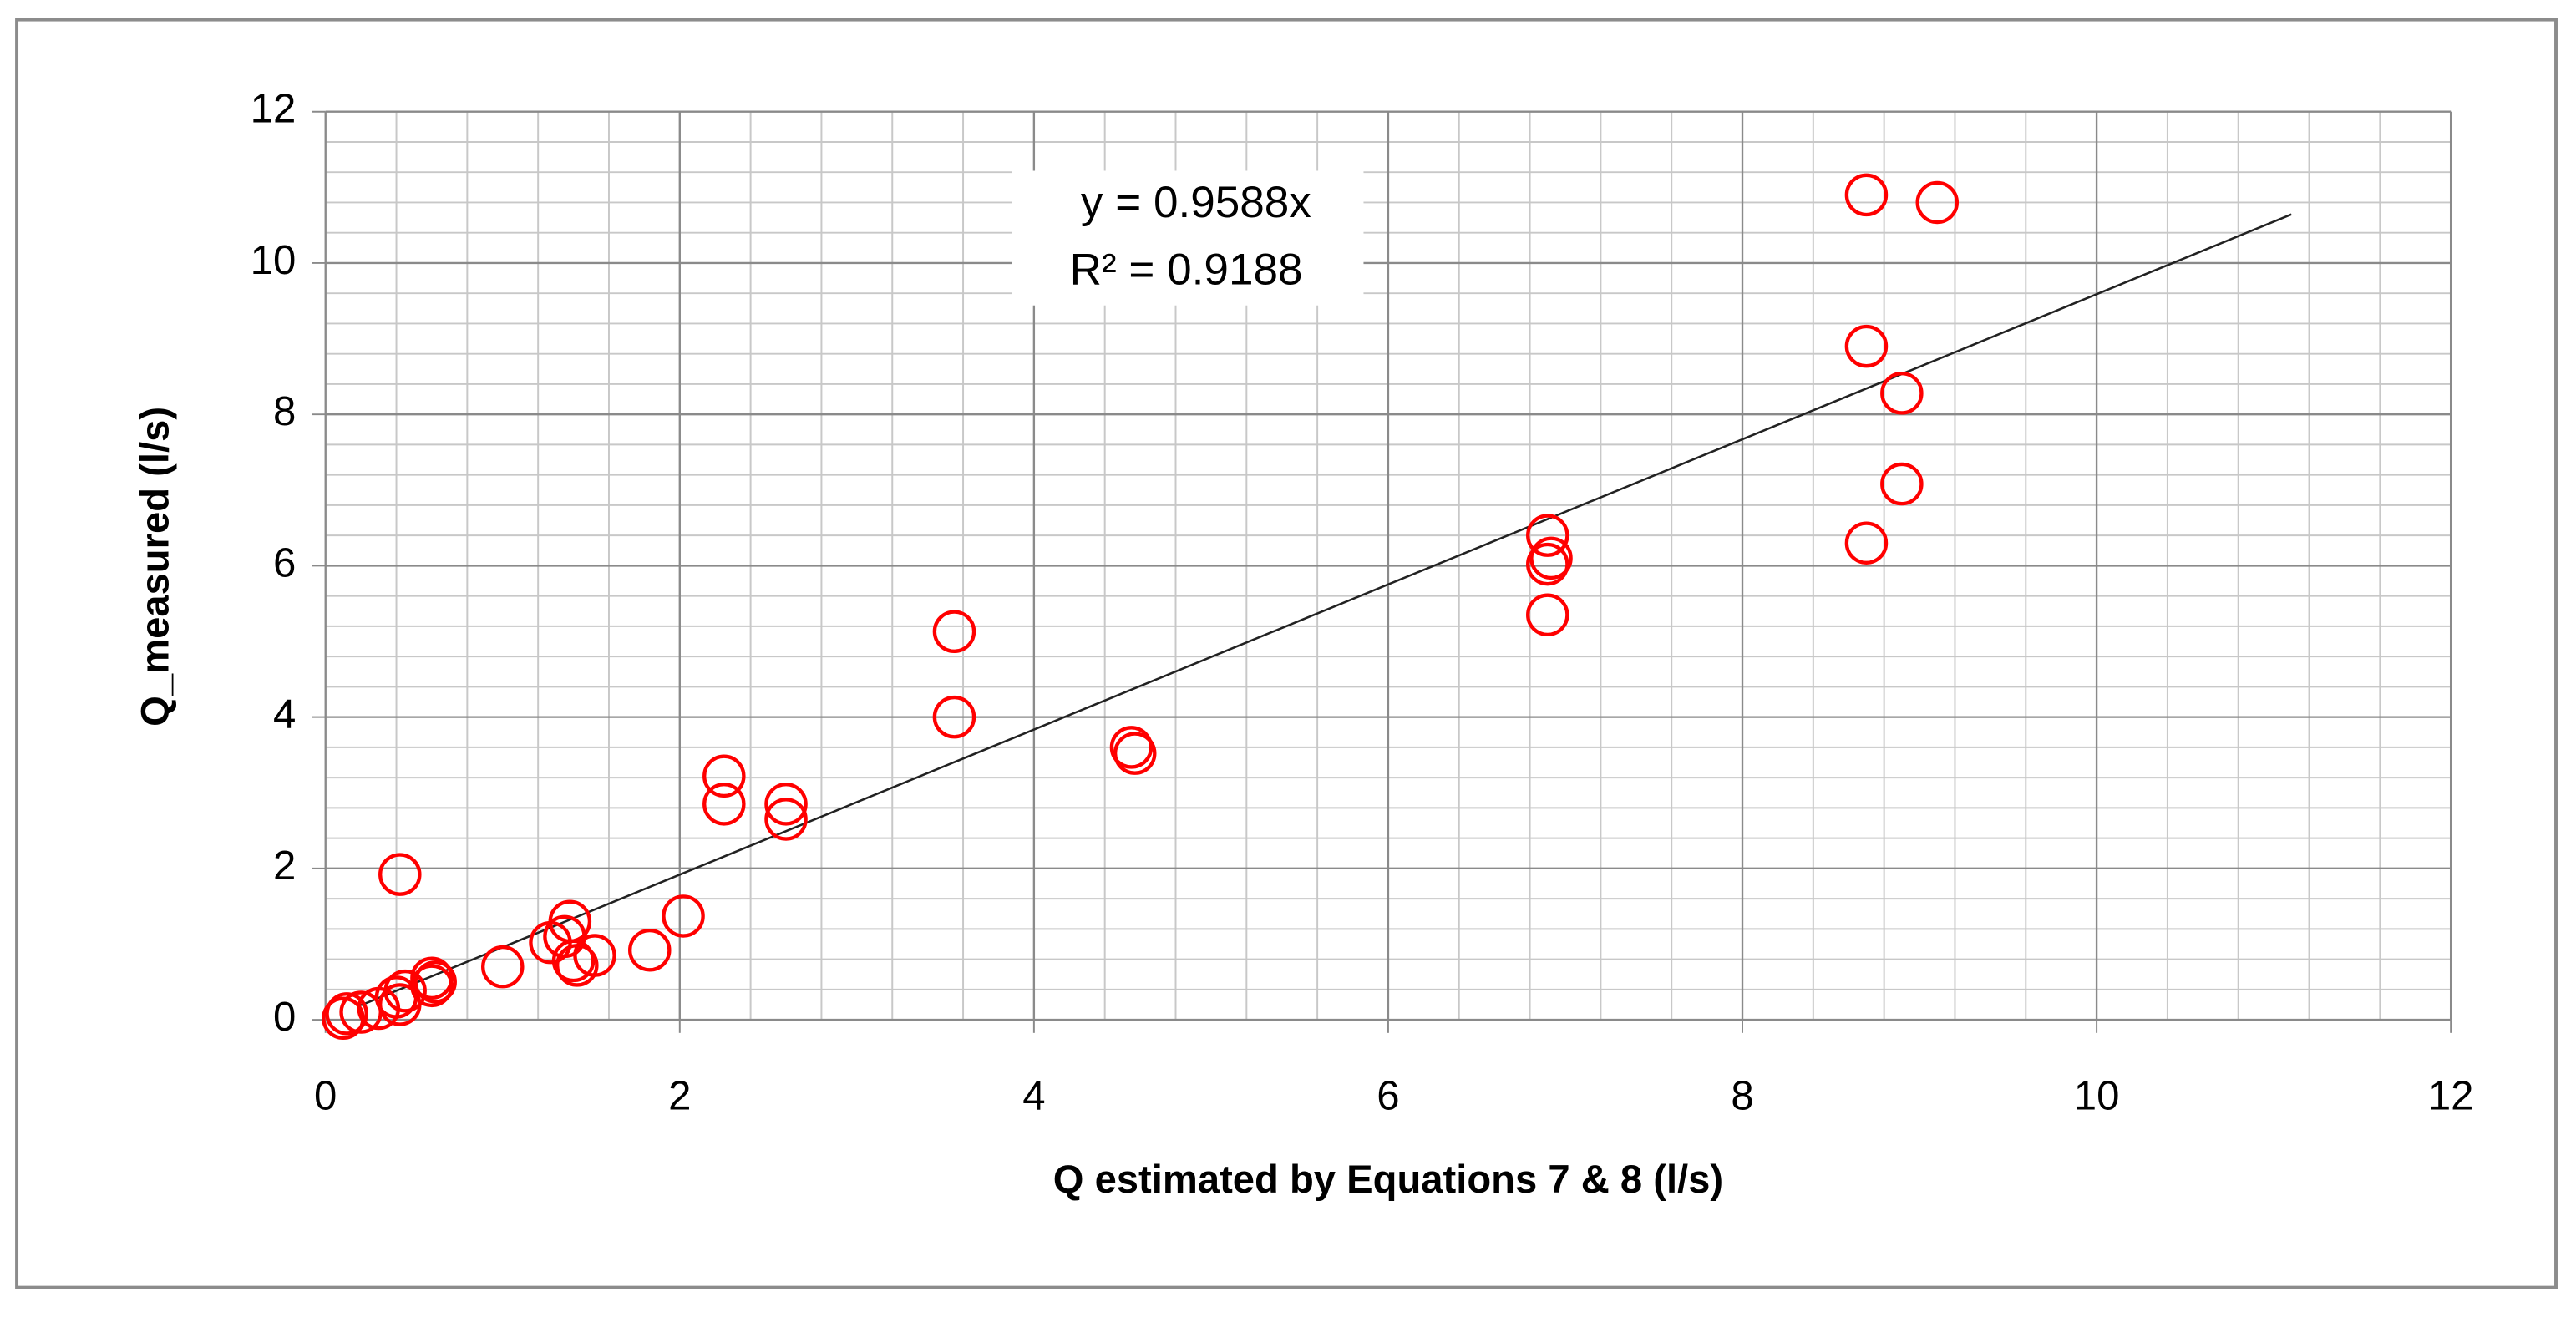 The width and height of the screenshot is (2576, 1317). I want to click on x-tick-label: 2, so click(679, 1095).